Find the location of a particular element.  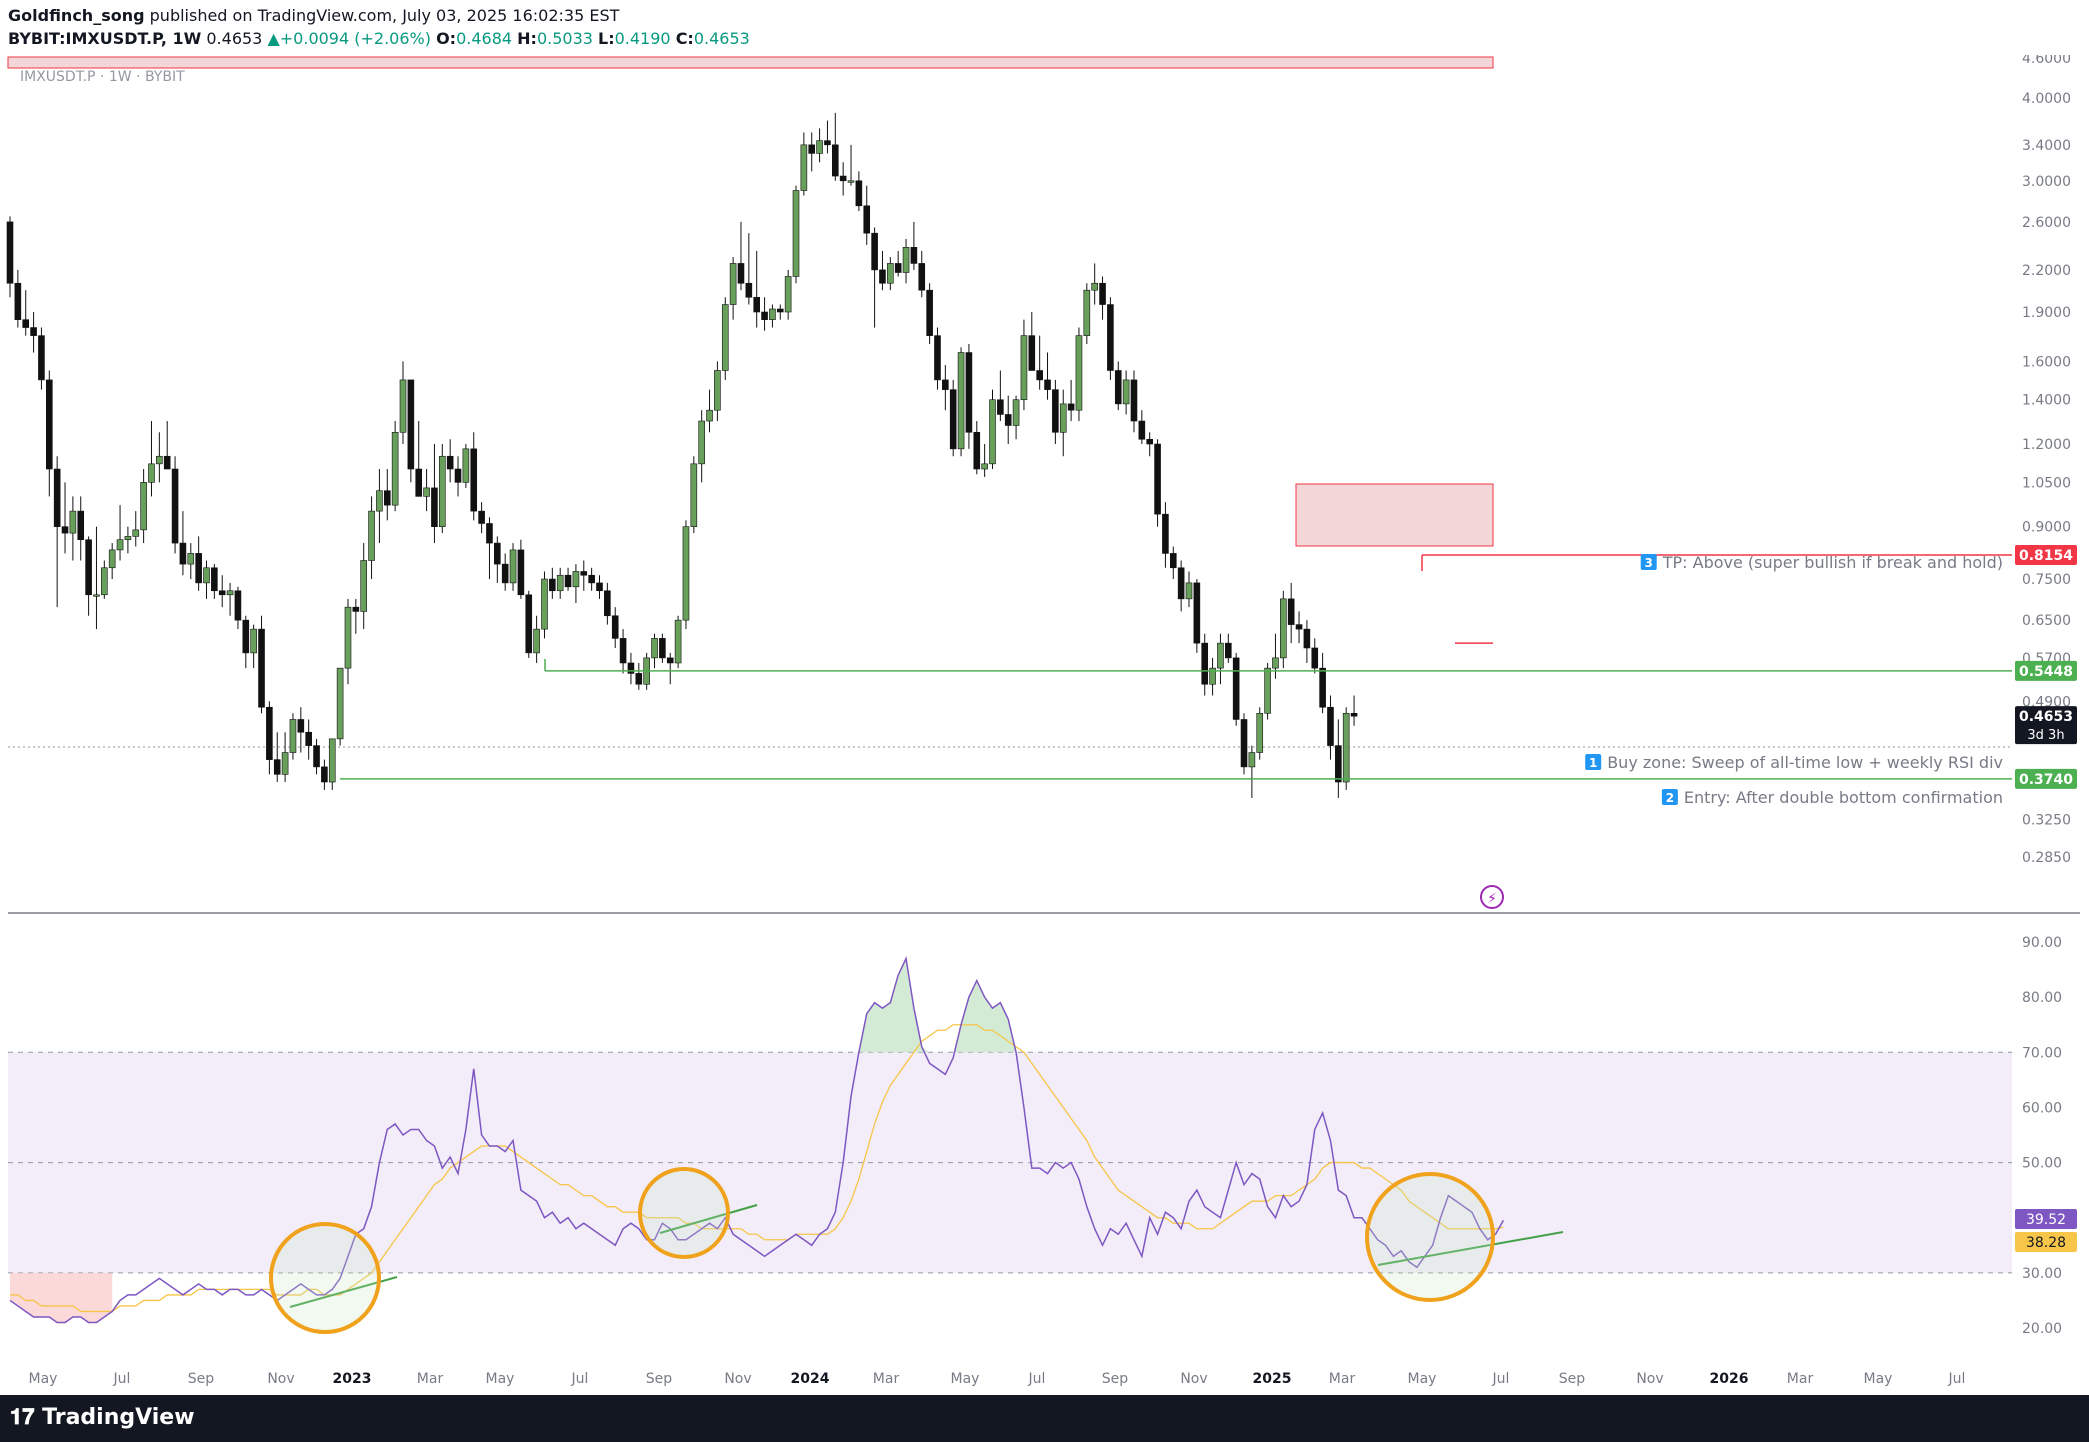

low-value: 0.4190 is located at coordinates (642, 38).